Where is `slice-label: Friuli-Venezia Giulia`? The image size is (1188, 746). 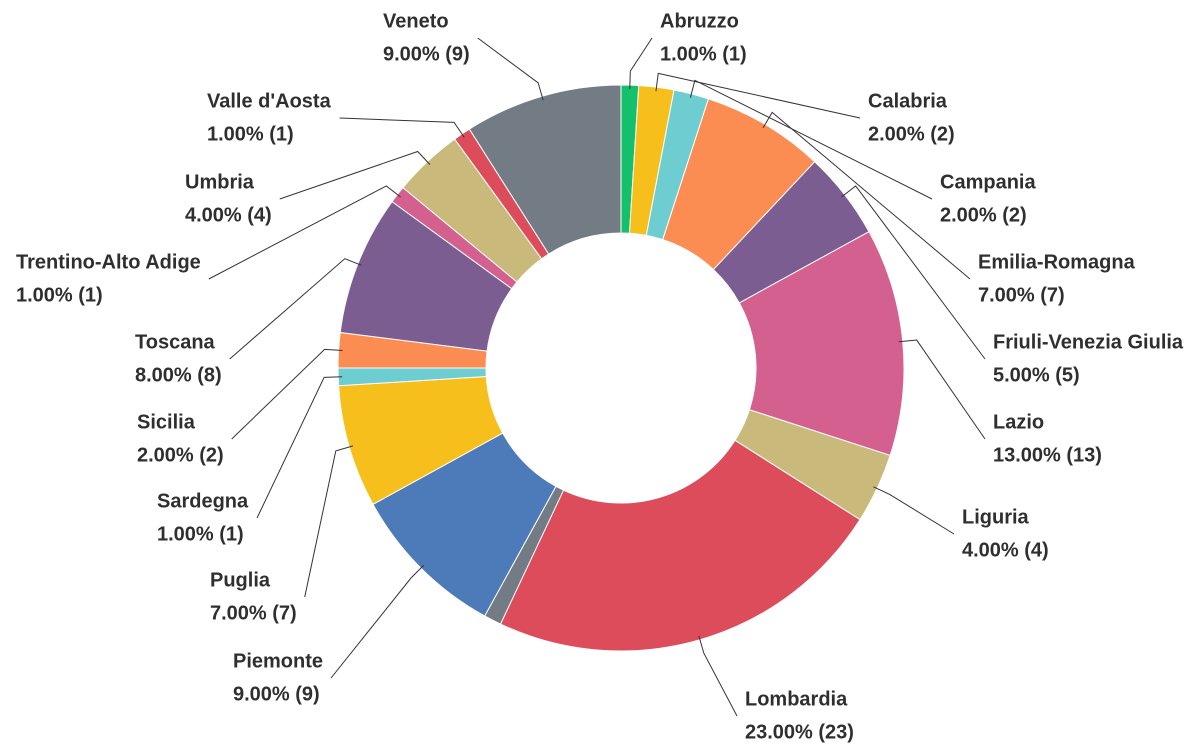 slice-label: Friuli-Venezia Giulia is located at coordinates (1088, 342).